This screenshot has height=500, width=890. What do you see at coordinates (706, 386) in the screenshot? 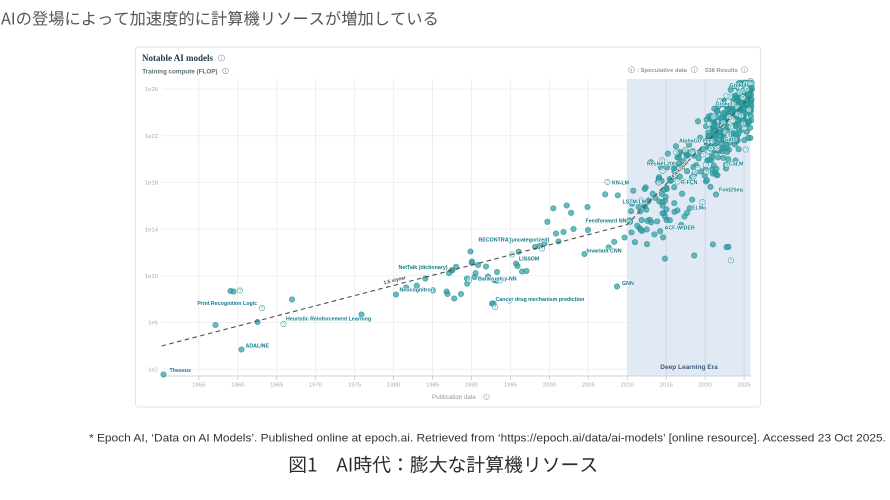
I see `svg-text: 2020` at bounding box center [706, 386].